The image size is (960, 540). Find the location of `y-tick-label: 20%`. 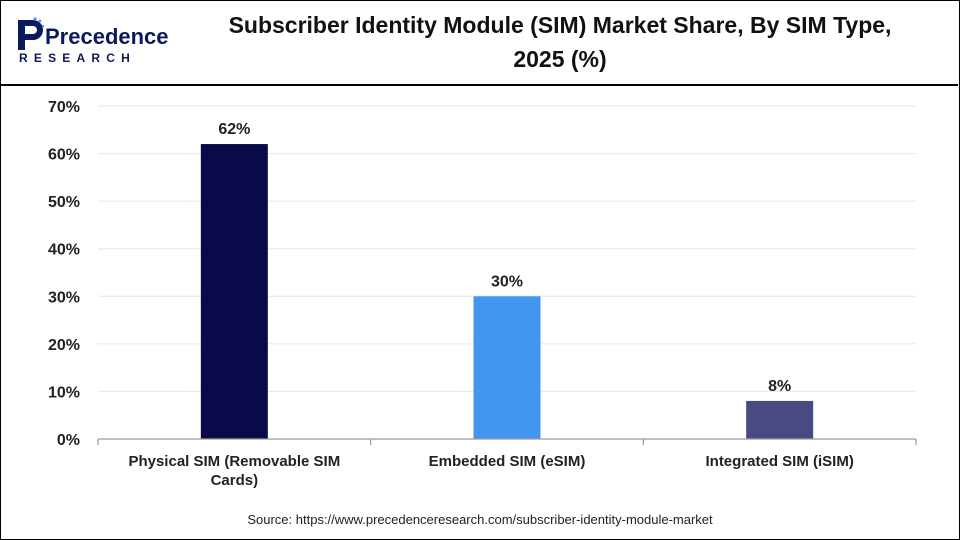

y-tick-label: 20% is located at coordinates (64, 345).